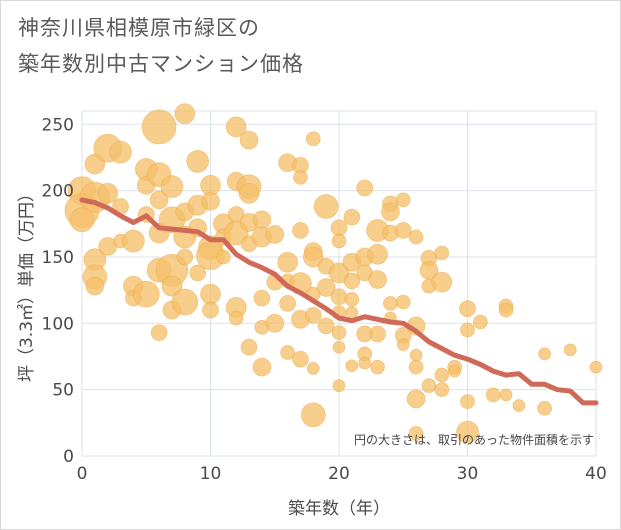  I want to click on y-axis-label: 坪（3.3㎡）単価（万円）, so click(27, 283).